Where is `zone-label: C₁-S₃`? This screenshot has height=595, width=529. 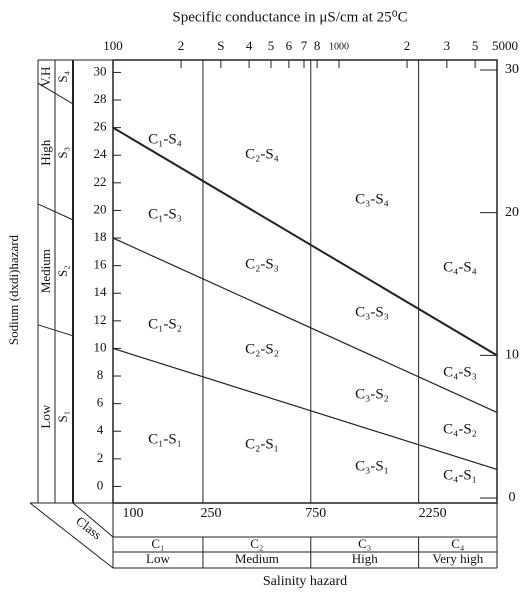
zone-label: C₁-S₃ is located at coordinates (165, 214).